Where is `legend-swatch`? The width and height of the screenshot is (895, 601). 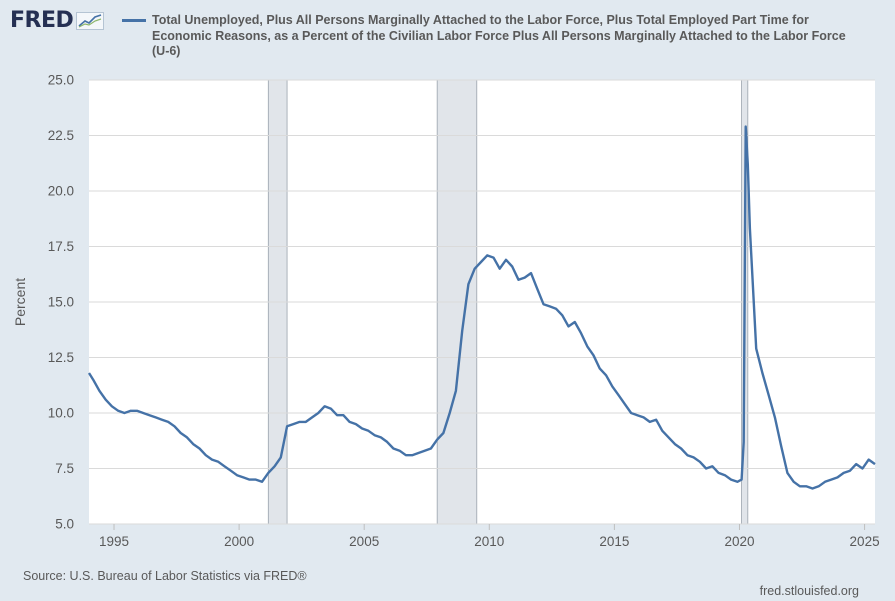 legend-swatch is located at coordinates (134, 20).